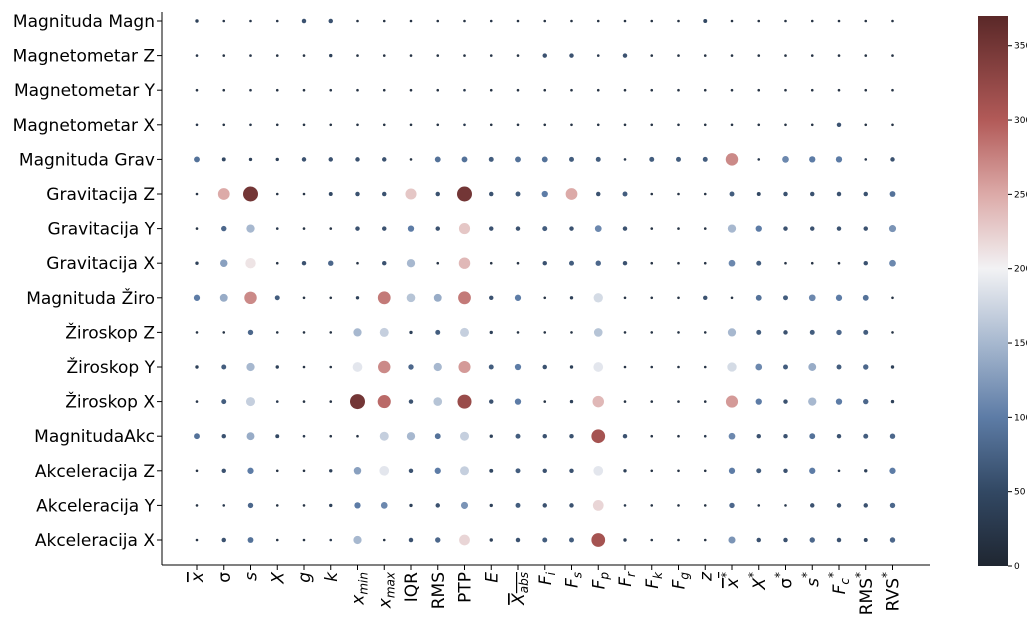 The width and height of the screenshot is (1027, 623). Describe the element at coordinates (100, 264) in the screenshot. I see `y-tick-label: Gravitacija X` at that location.